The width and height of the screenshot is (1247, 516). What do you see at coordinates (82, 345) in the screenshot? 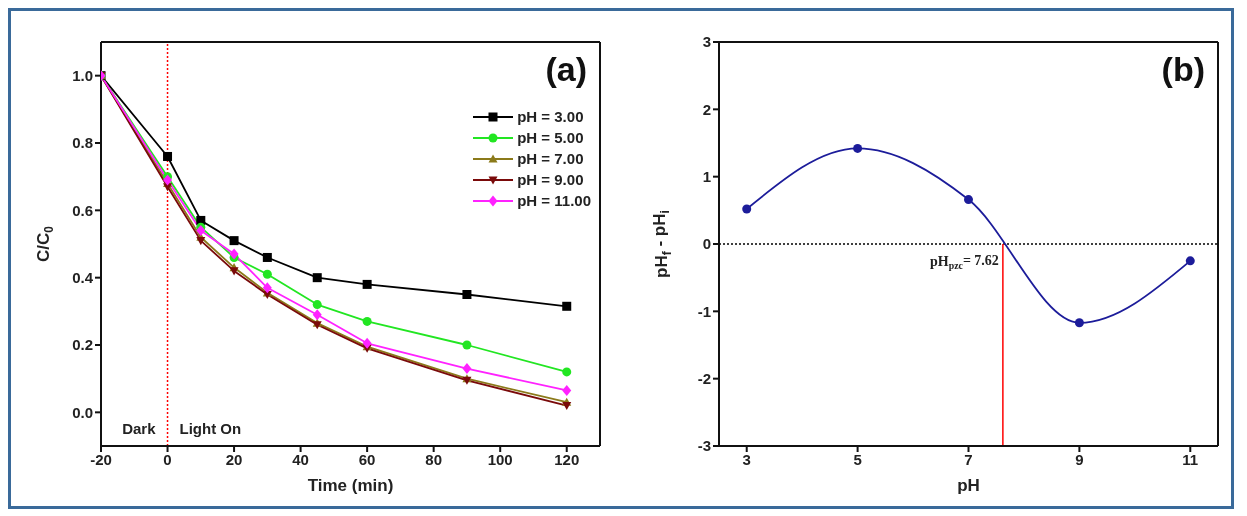
I see `y-tick-label: 0.2` at bounding box center [82, 345].